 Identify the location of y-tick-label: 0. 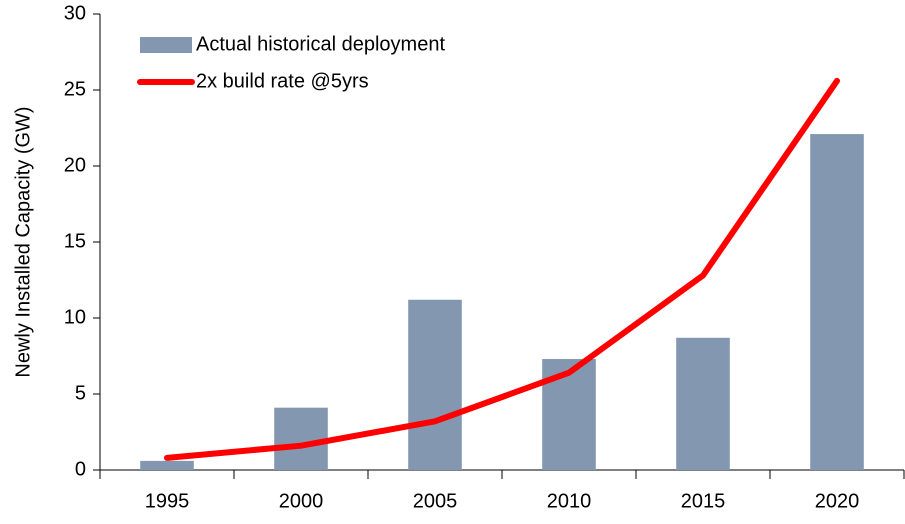
(80, 469).